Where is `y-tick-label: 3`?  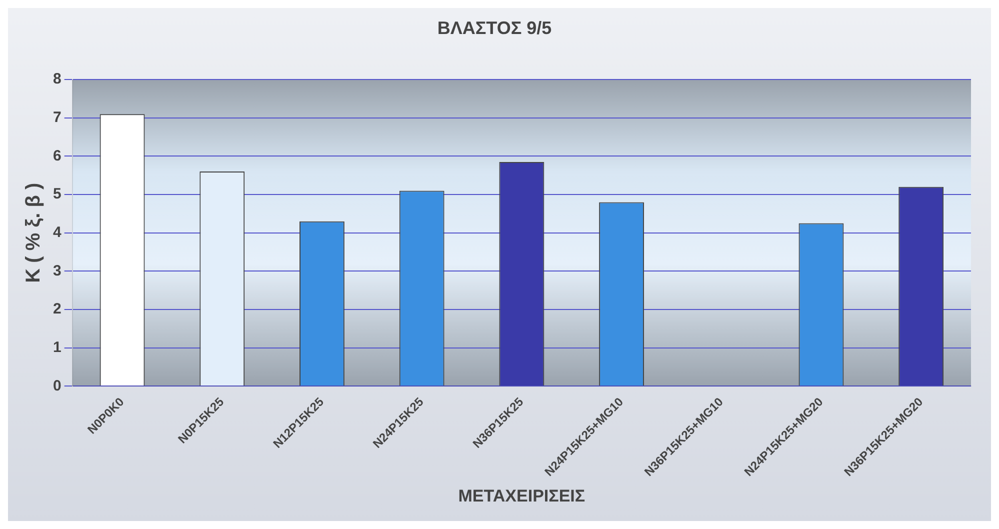 y-tick-label: 3 is located at coordinates (57, 271).